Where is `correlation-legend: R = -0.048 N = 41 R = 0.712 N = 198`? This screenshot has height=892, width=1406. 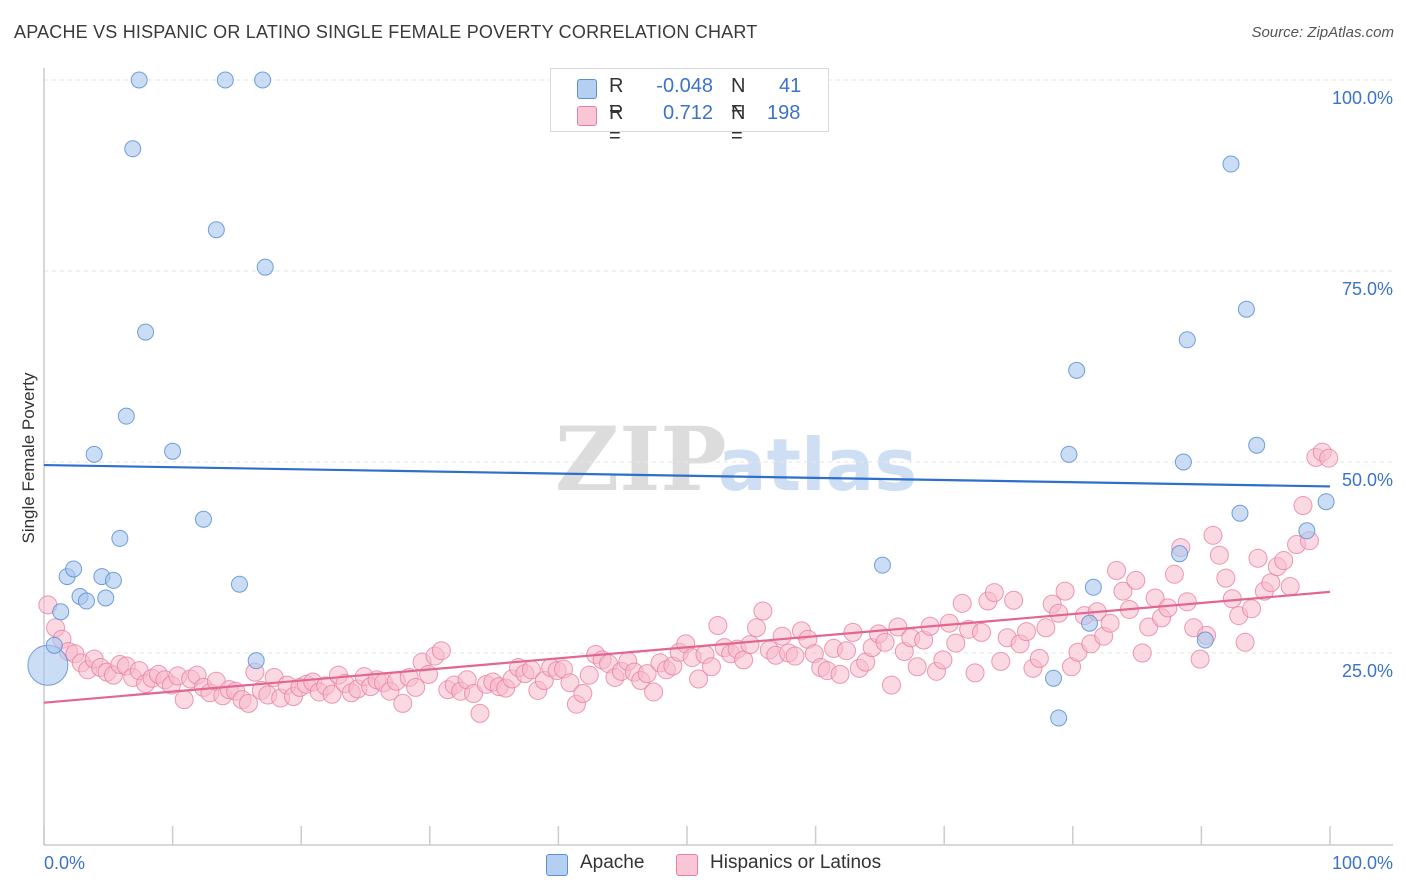
correlation-legend: R = -0.048 N = 41 R = 0.712 N = 198 is located at coordinates (689, 107).